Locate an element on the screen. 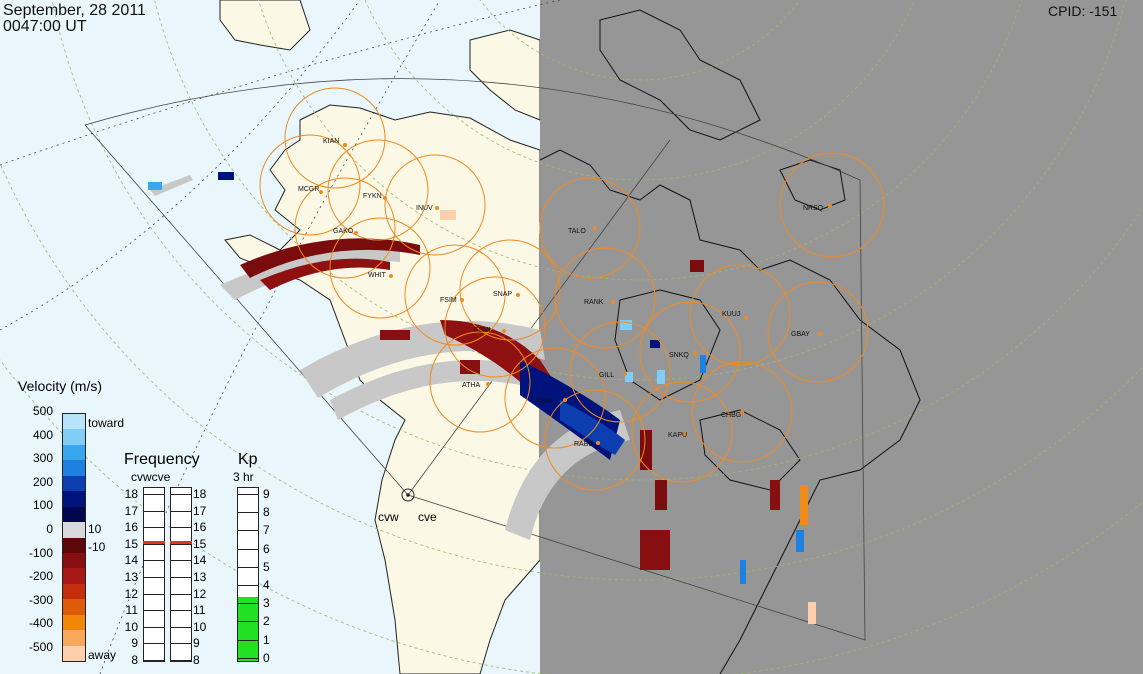 Image resolution: width=1143 pixels, height=674 pixels. frequency-tick-left: 10 is located at coordinates (131, 626).